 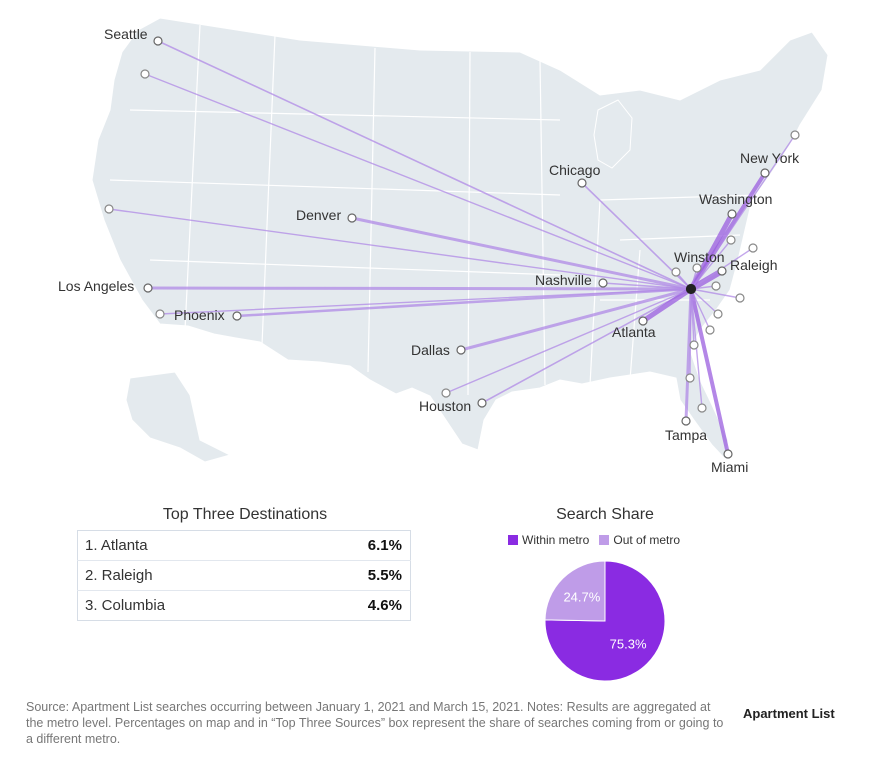 I want to click on apartment-list-logo: Apartment List, so click(x=789, y=713).